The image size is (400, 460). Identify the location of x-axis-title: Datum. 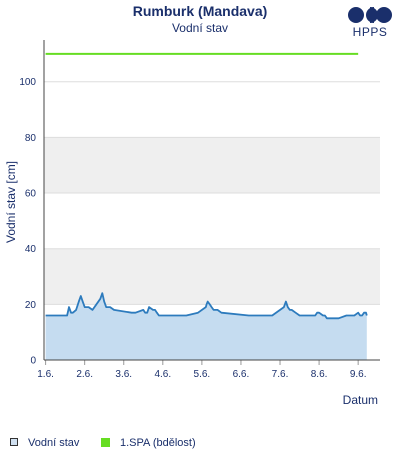
(360, 400).